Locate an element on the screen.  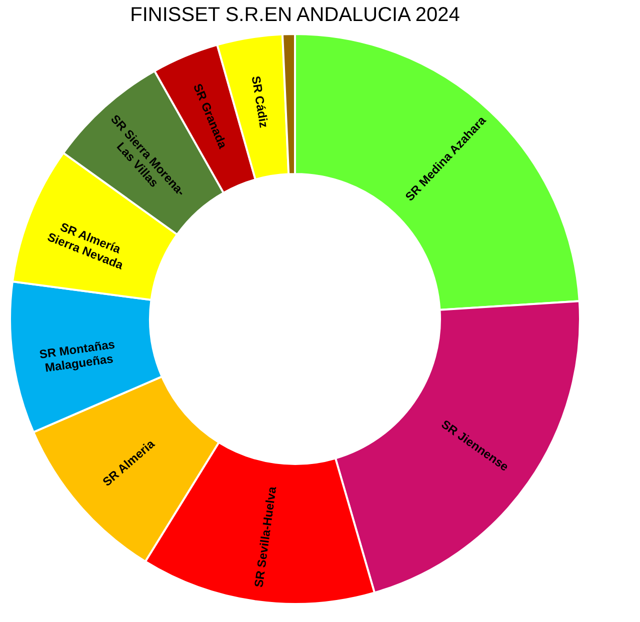
slice-label: SR Sevilla-Huelva is located at coordinates (266, 537).